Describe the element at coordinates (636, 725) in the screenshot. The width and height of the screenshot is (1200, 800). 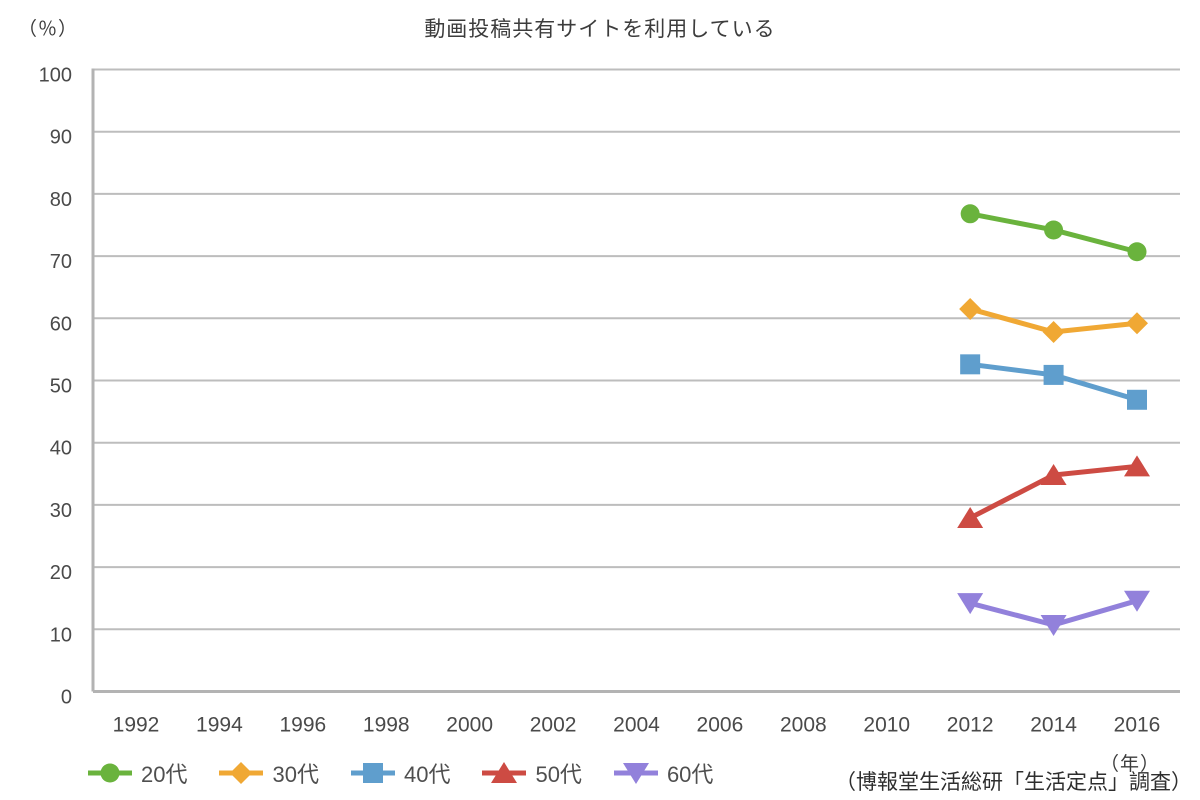
I see `x-tick-label: 2004` at that location.